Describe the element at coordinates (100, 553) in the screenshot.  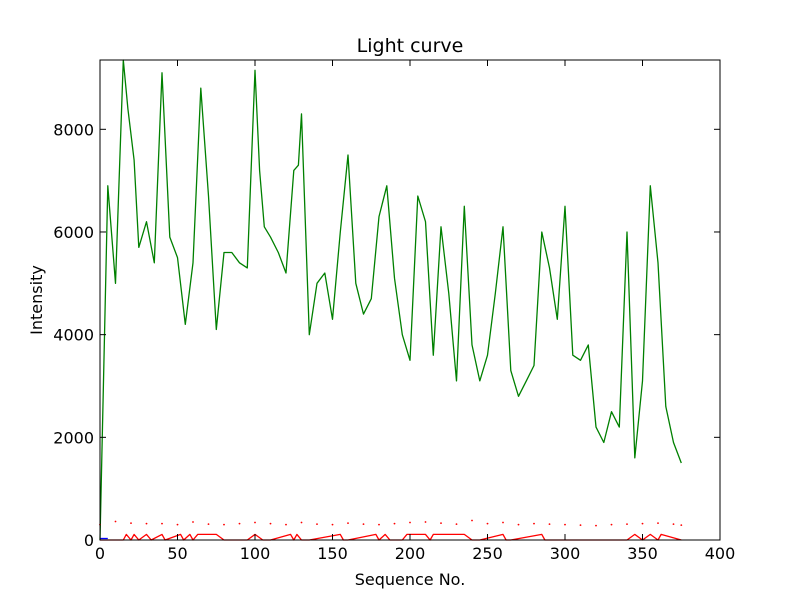
I see `x-tick-label: 0` at that location.